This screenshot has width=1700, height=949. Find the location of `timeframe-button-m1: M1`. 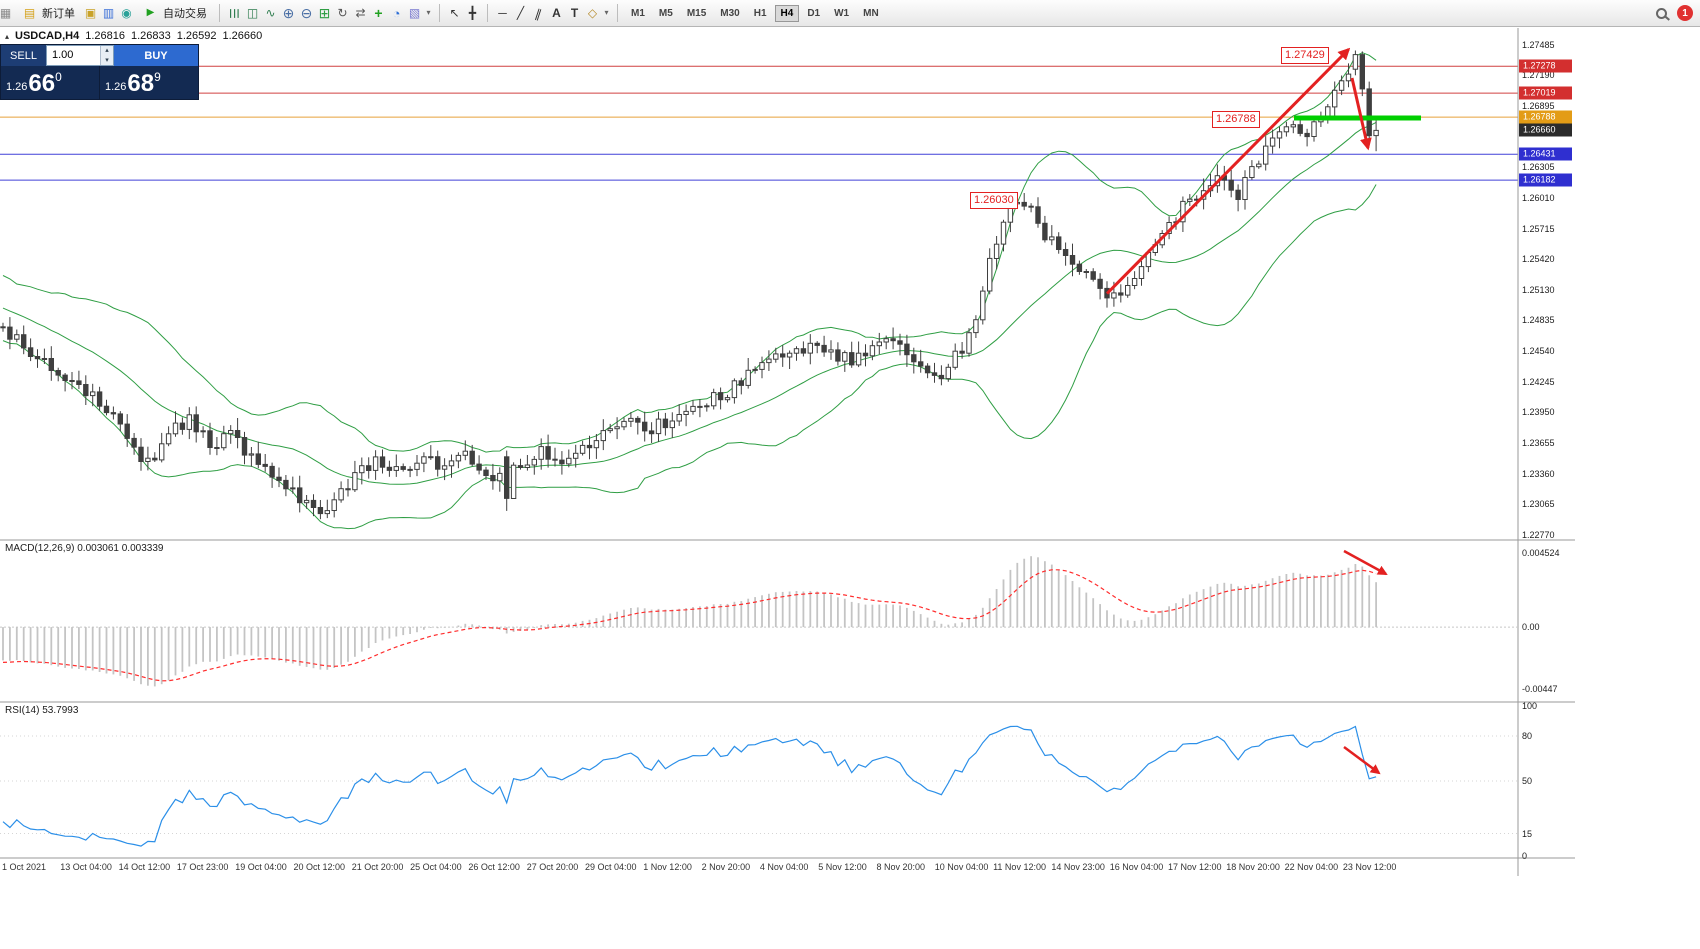

timeframe-button-m1: M1 is located at coordinates (638, 13).